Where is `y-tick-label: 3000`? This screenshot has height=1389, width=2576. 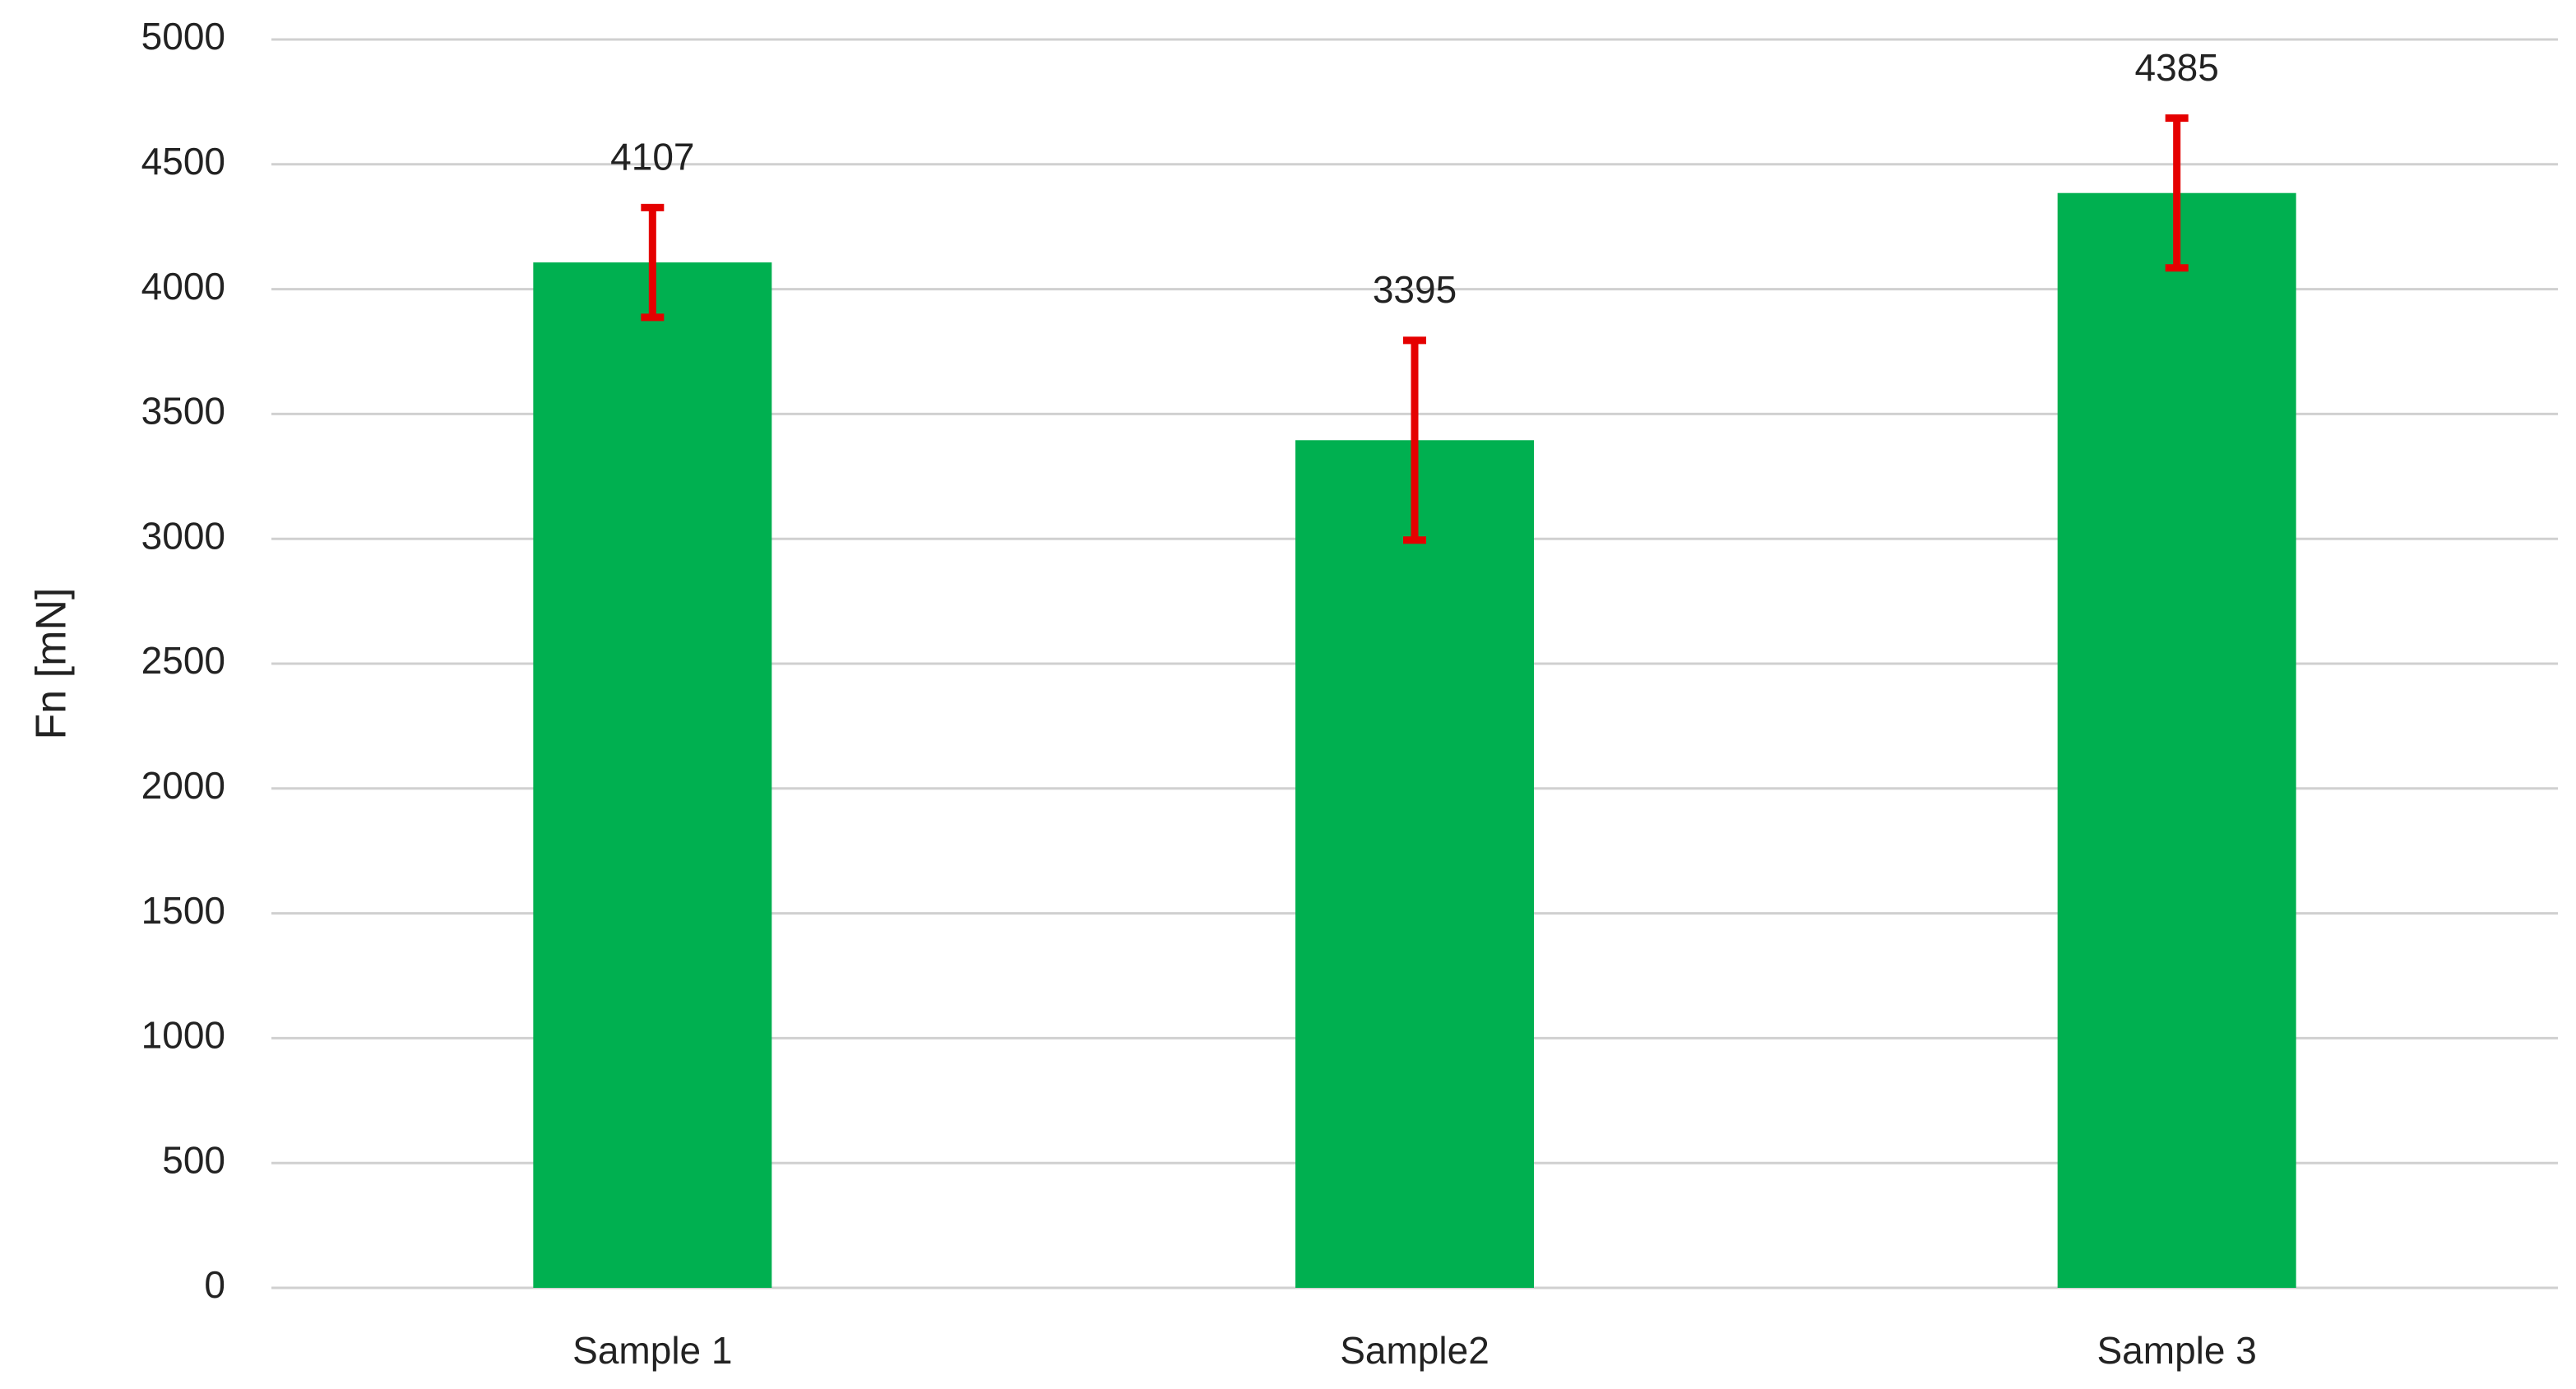
y-tick-label: 3000 is located at coordinates (183, 535).